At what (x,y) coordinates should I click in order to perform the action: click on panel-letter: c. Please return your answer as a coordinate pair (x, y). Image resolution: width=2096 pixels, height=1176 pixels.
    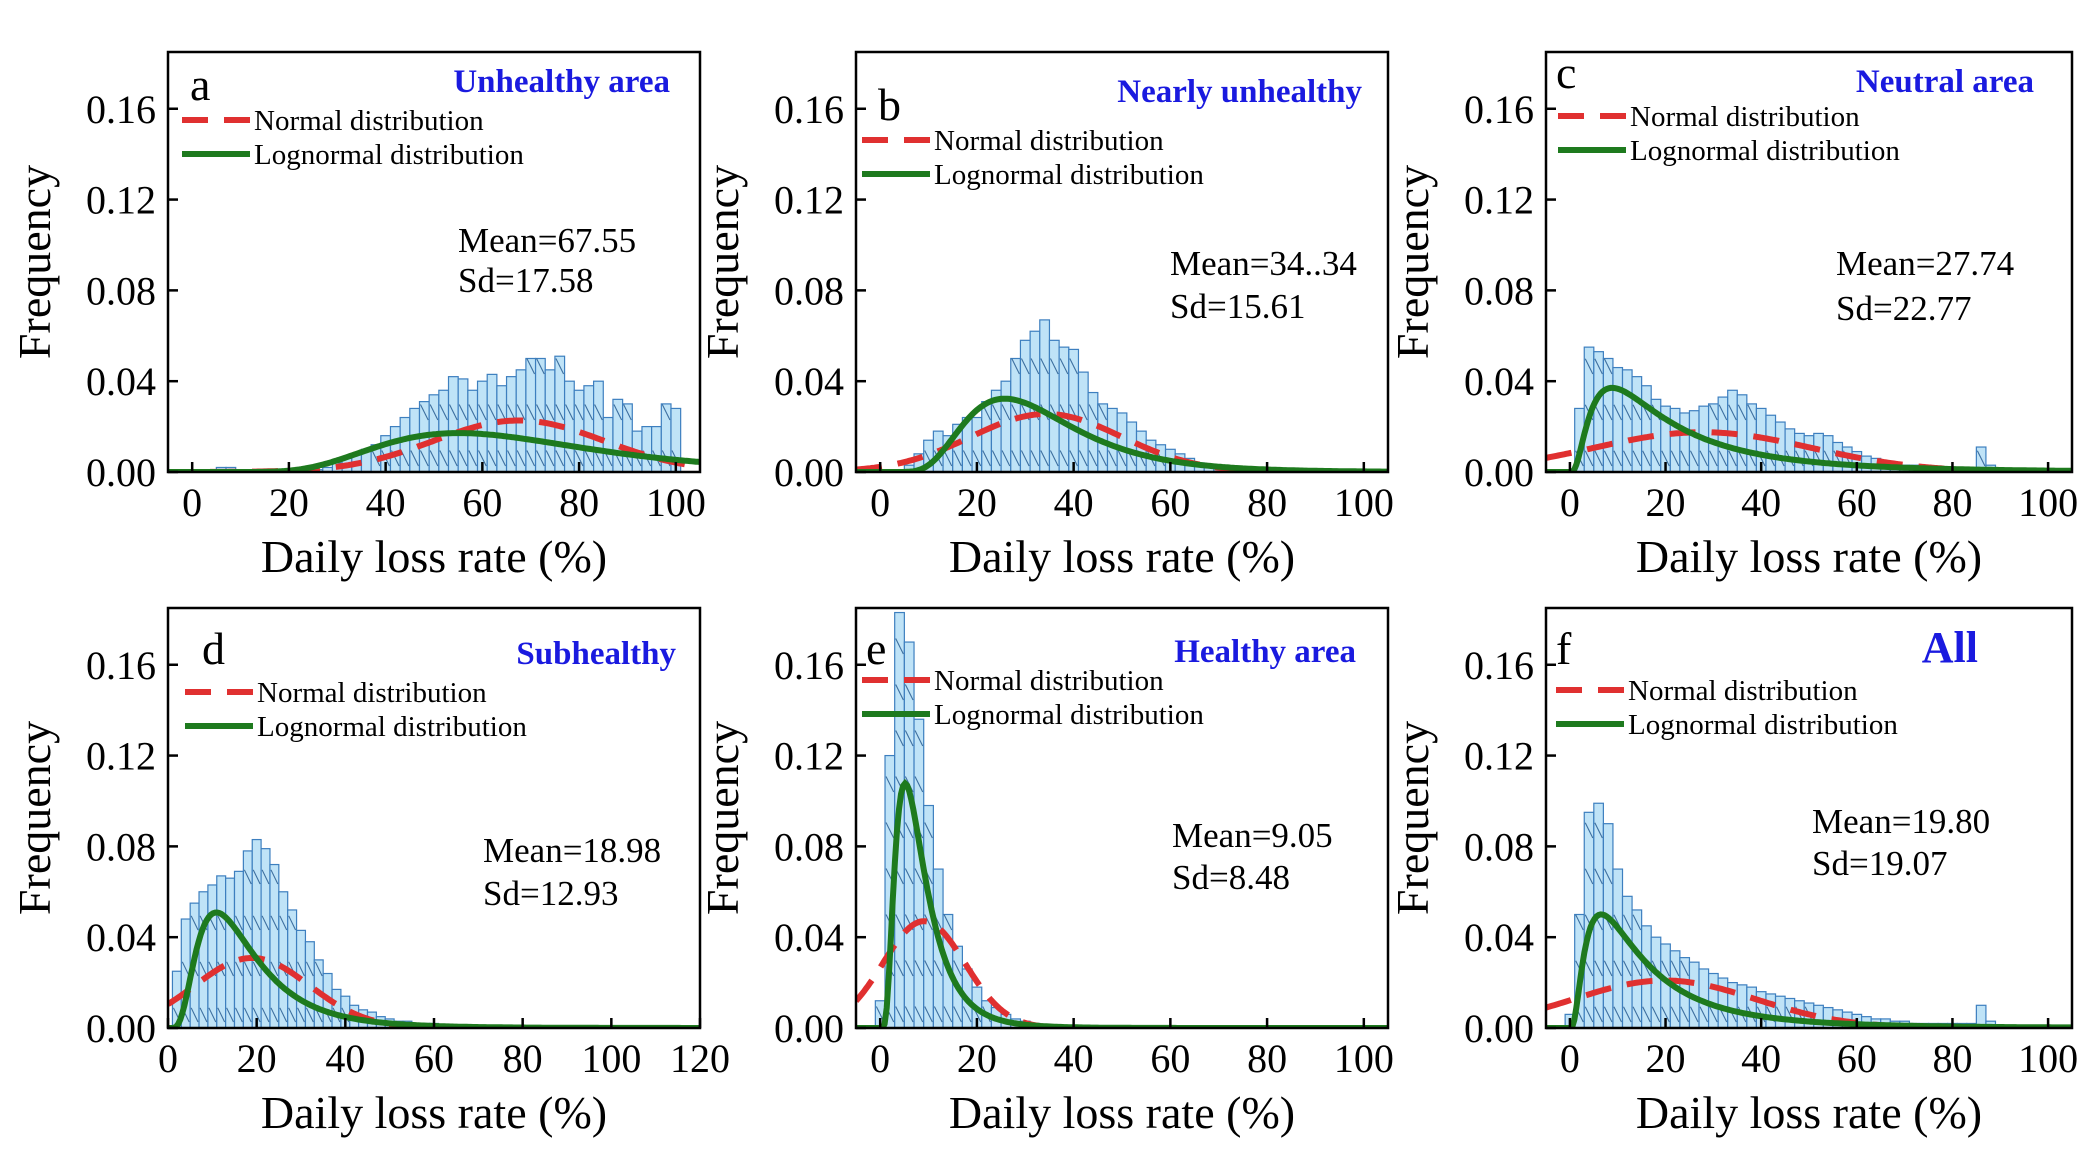
    Looking at the image, I should click on (1566, 72).